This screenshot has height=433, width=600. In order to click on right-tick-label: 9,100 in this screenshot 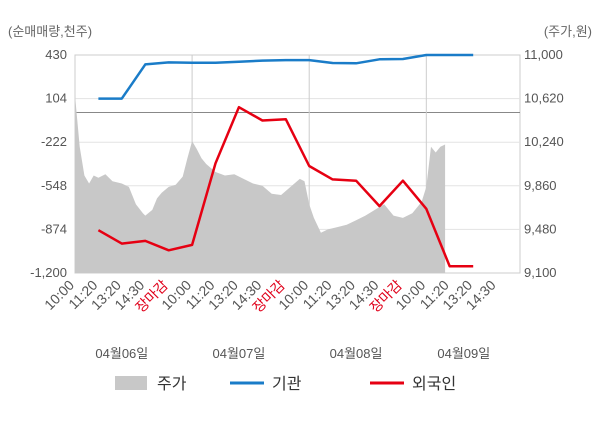, I will do `click(540, 272)`.